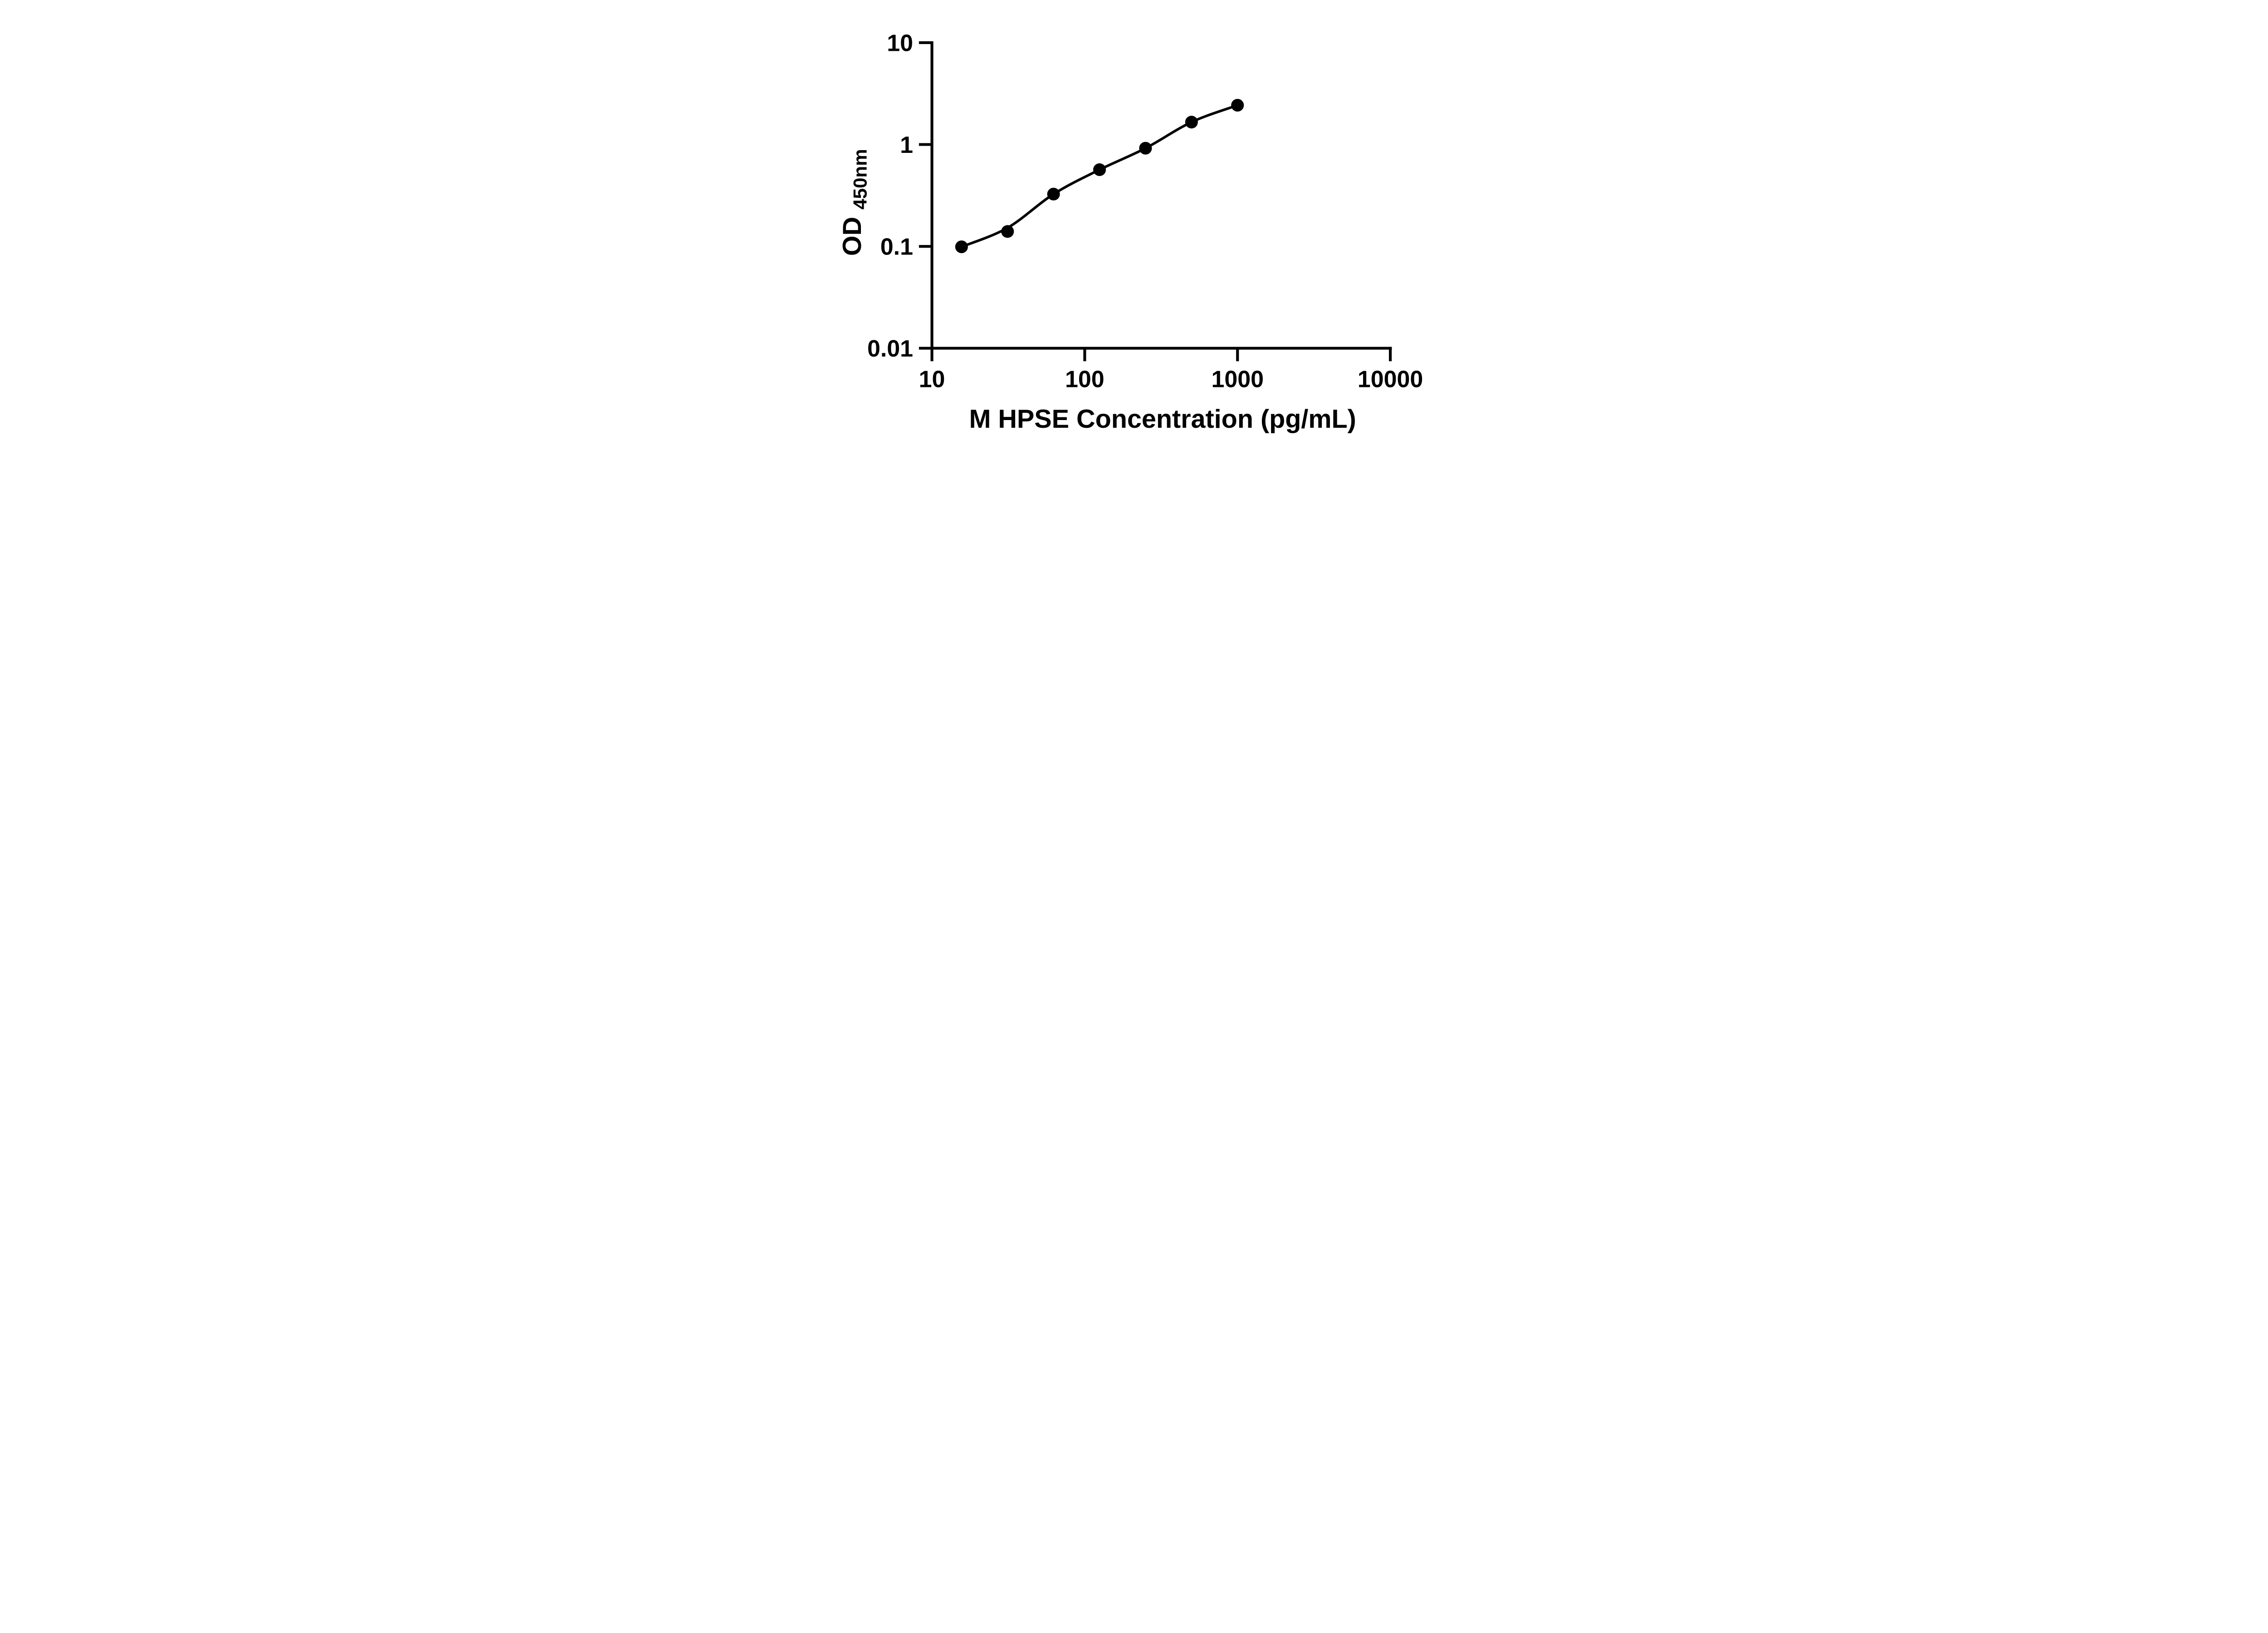 The image size is (2268, 1633). Describe the element at coordinates (1162, 419) in the screenshot. I see `x-axis-title: M HPSE Concentration (pg/mL)` at that location.